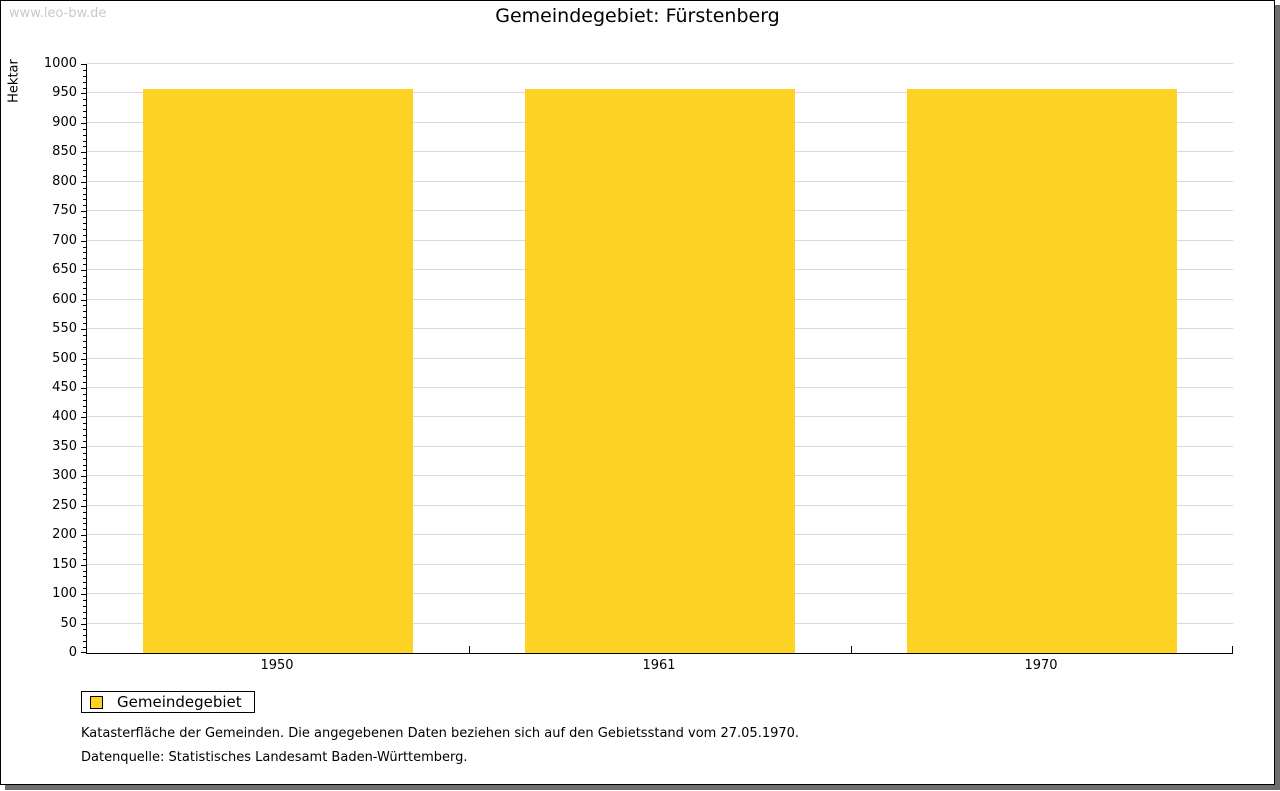 Image resolution: width=1280 pixels, height=791 pixels. I want to click on legend-box: Gemeindegebiet, so click(168, 702).